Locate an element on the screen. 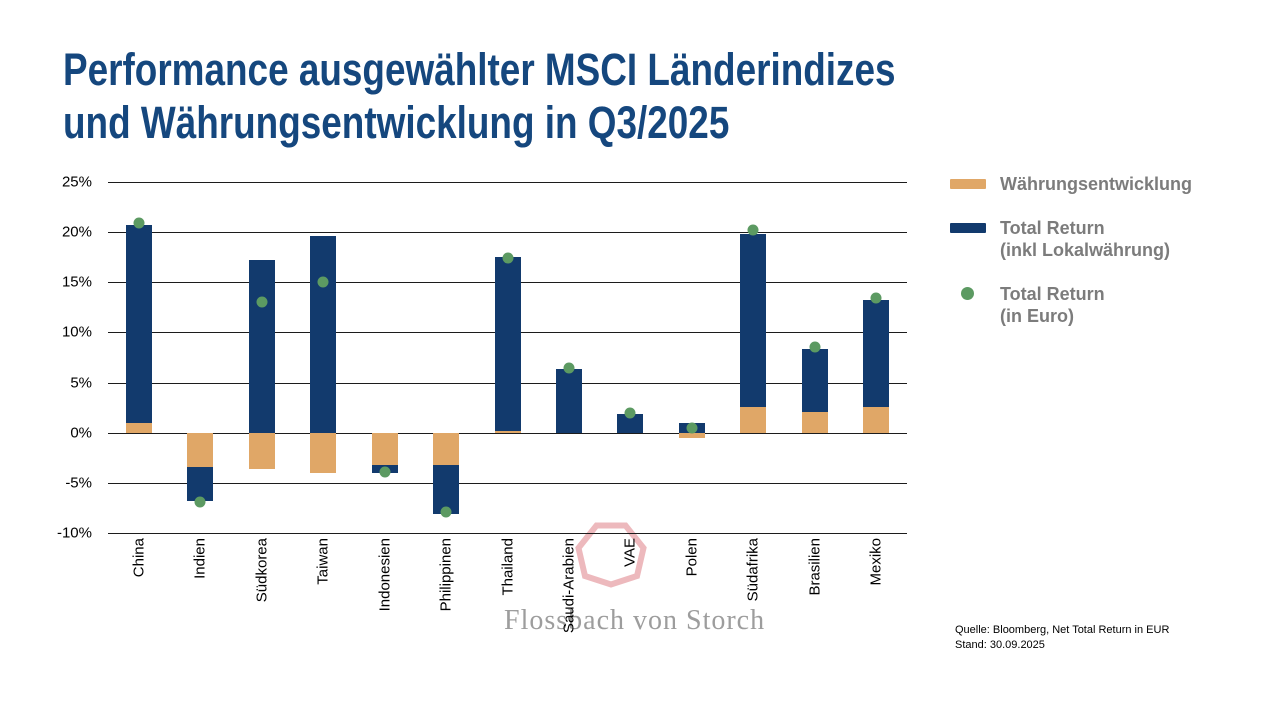 The height and width of the screenshot is (720, 1280). x-axis-label-text: VAE is located at coordinates (630, 552).